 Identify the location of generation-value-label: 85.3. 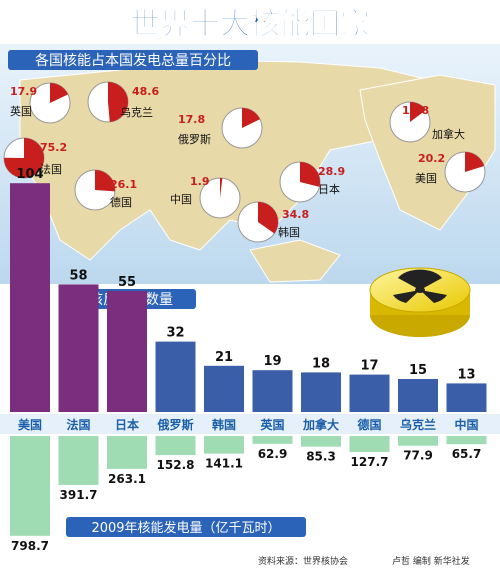
(321, 457).